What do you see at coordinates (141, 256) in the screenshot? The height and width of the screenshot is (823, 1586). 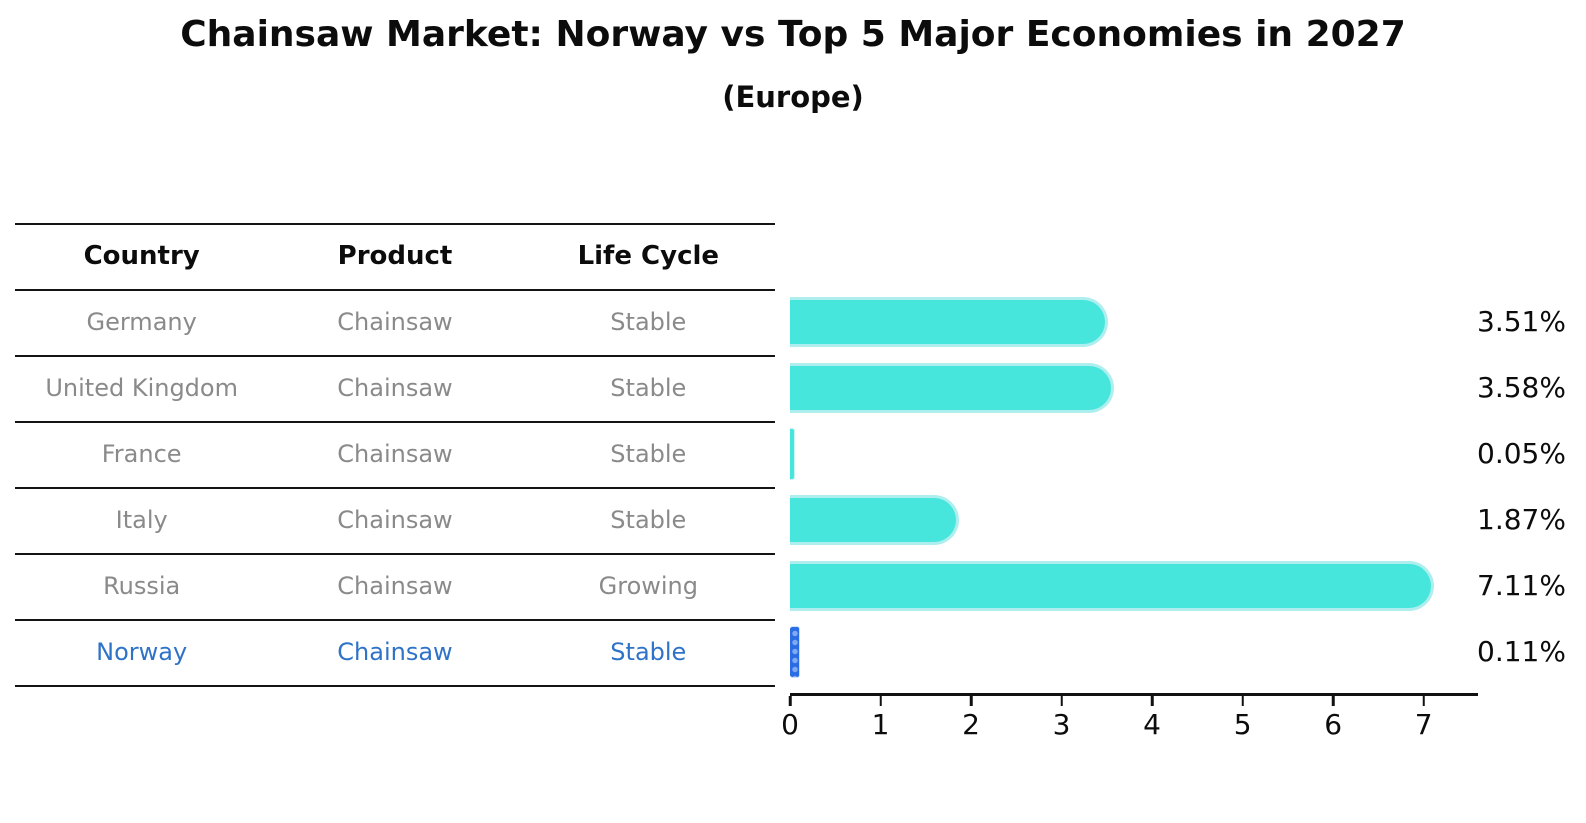 I see `column-header-country: Country` at bounding box center [141, 256].